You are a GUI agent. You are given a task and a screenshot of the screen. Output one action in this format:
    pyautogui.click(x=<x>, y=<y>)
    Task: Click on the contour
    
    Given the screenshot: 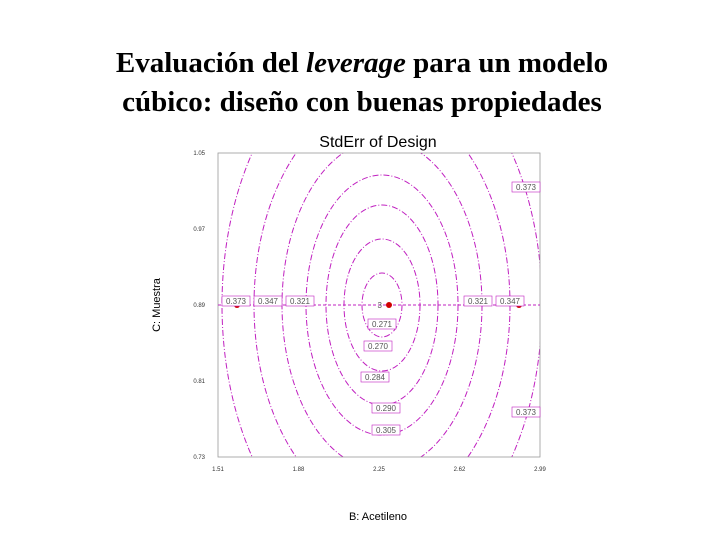 What is the action you would take?
    pyautogui.click(x=382, y=305)
    